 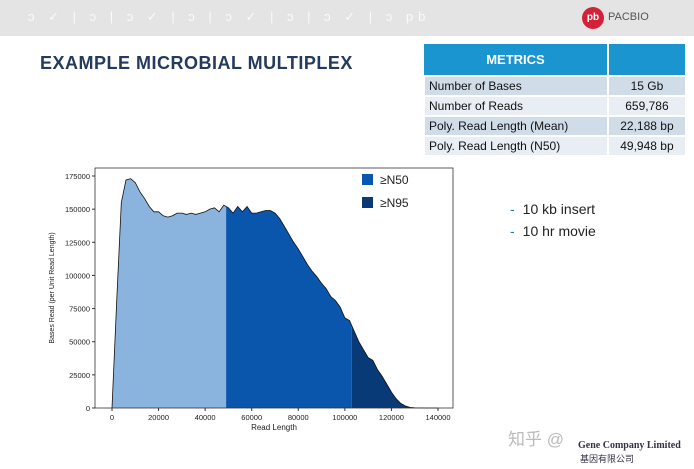 What do you see at coordinates (629, 445) in the screenshot?
I see `footer-logo-text: Gene Company Limited` at bounding box center [629, 445].